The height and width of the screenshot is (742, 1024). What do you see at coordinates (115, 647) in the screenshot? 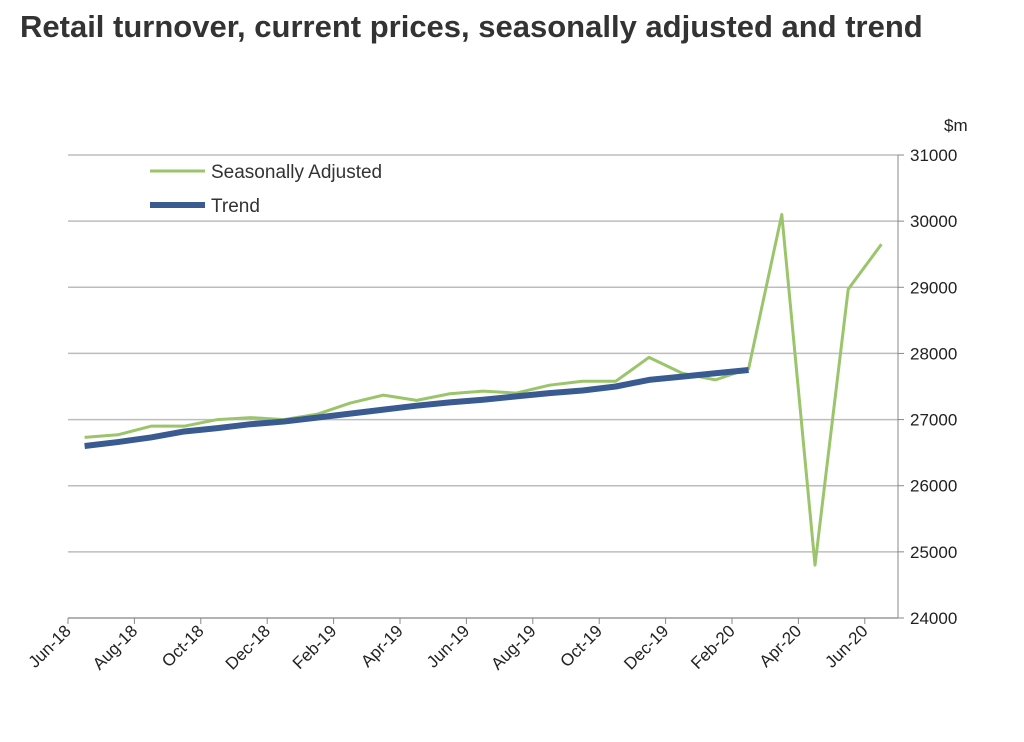
I see `x-tick-label: Aug-18` at bounding box center [115, 647].